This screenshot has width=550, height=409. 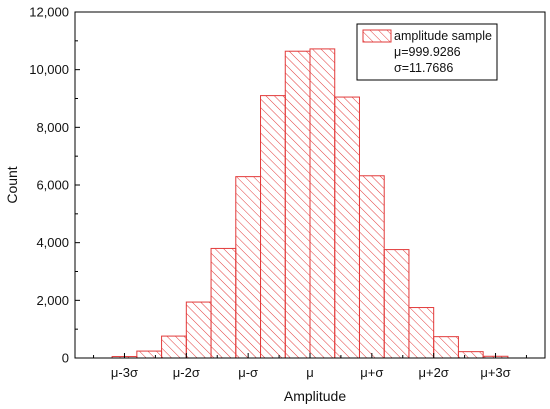 I want to click on x-tick-label: μ-2σ, so click(x=186, y=372).